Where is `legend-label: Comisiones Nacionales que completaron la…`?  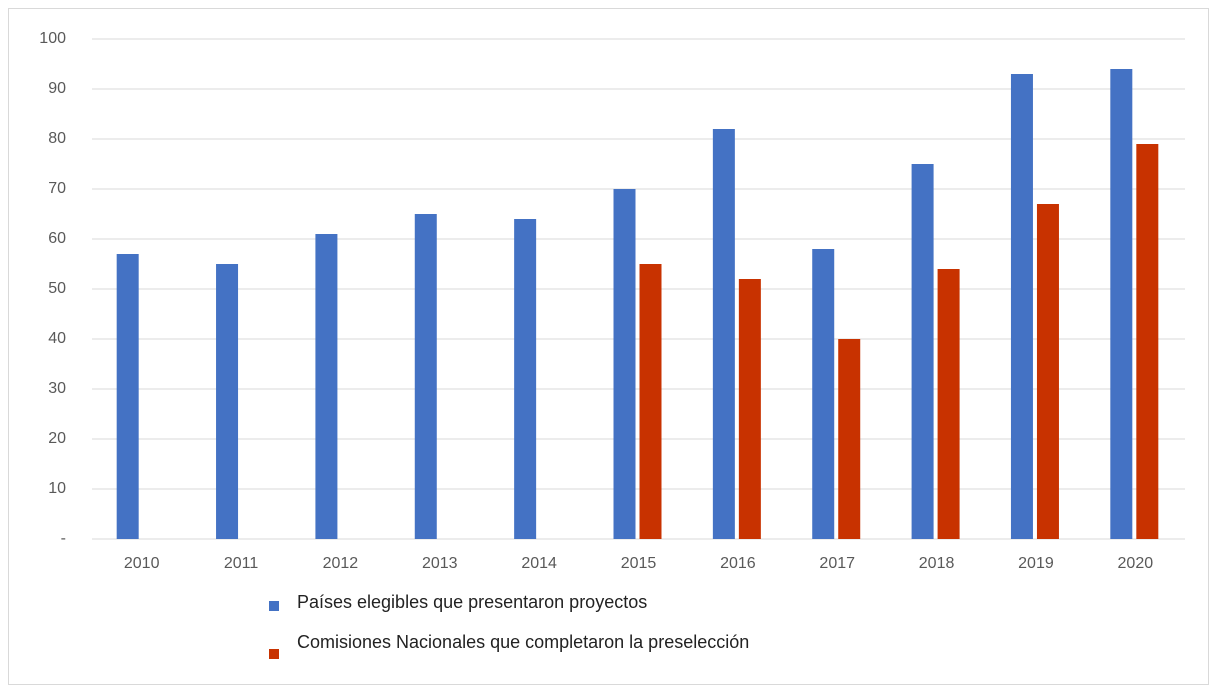 legend-label: Comisiones Nacionales que completaron la… is located at coordinates (523, 642).